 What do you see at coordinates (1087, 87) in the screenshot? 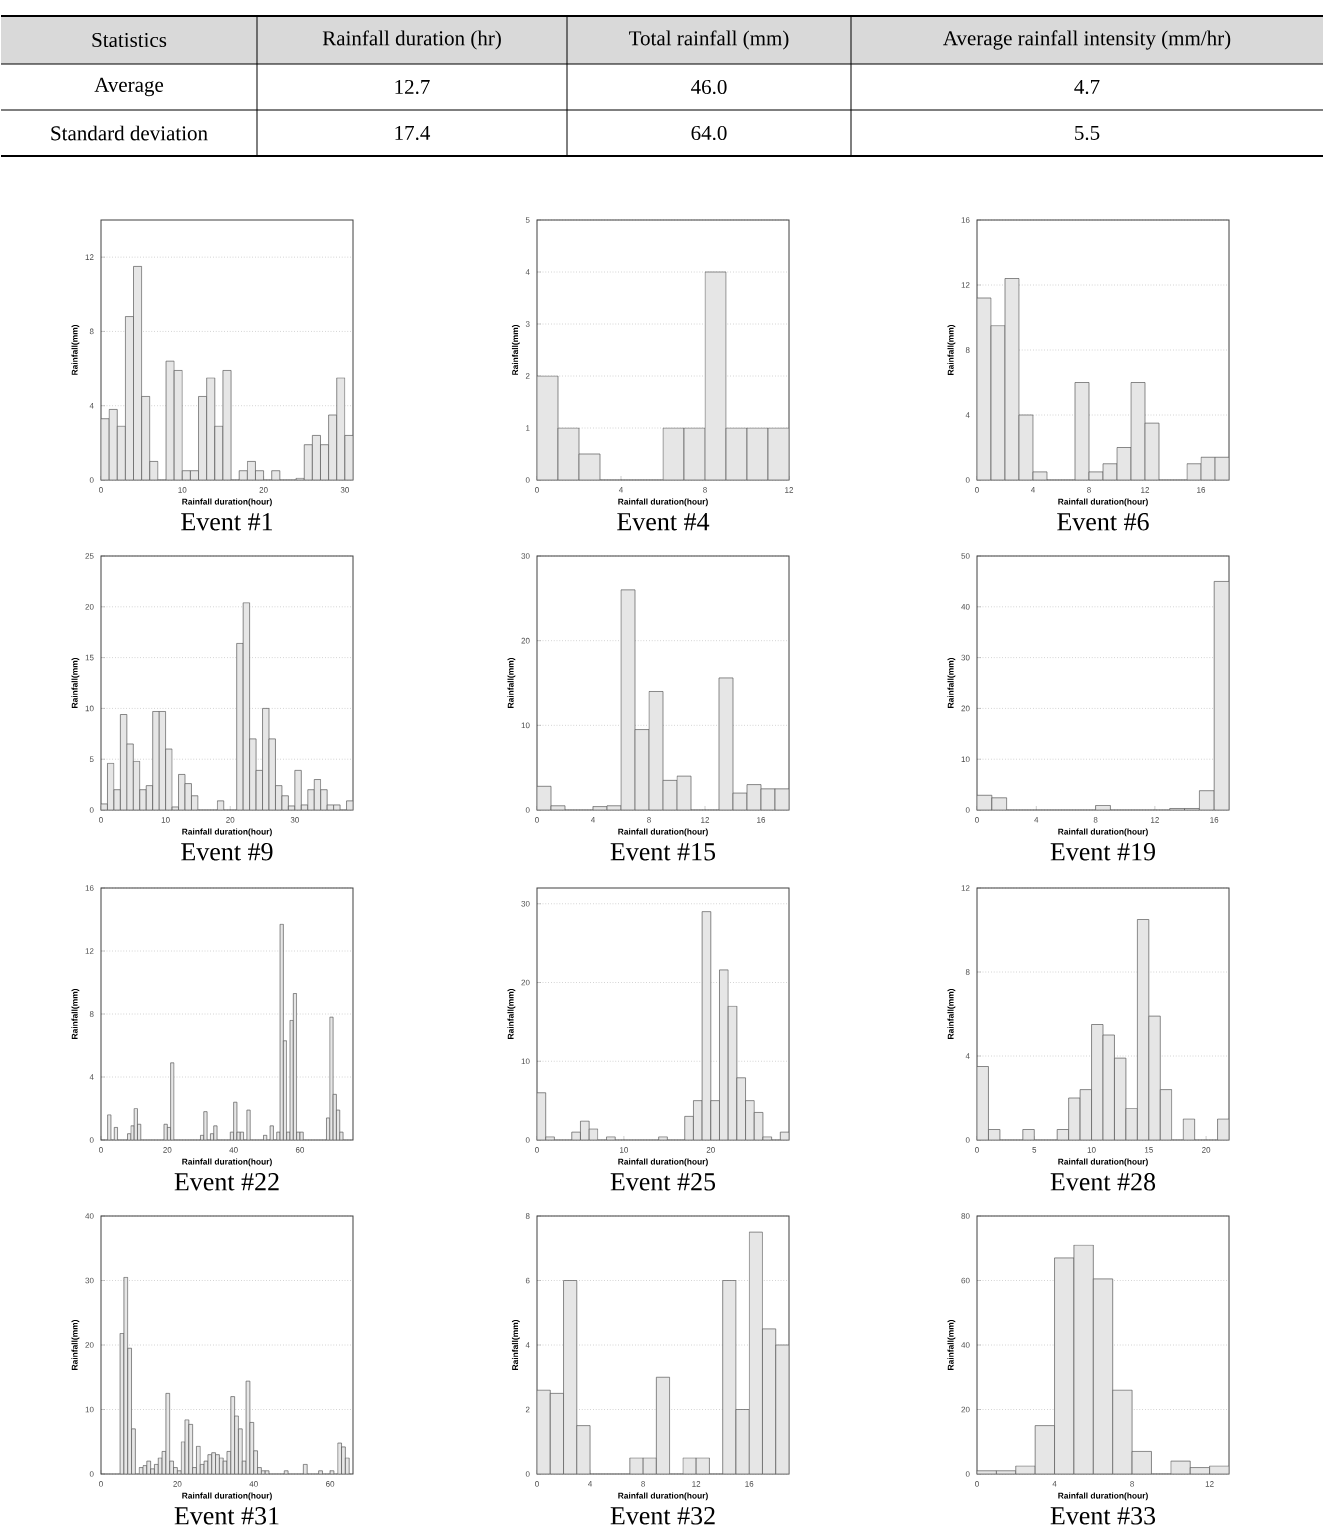
I see `text: 4.7` at bounding box center [1087, 87].